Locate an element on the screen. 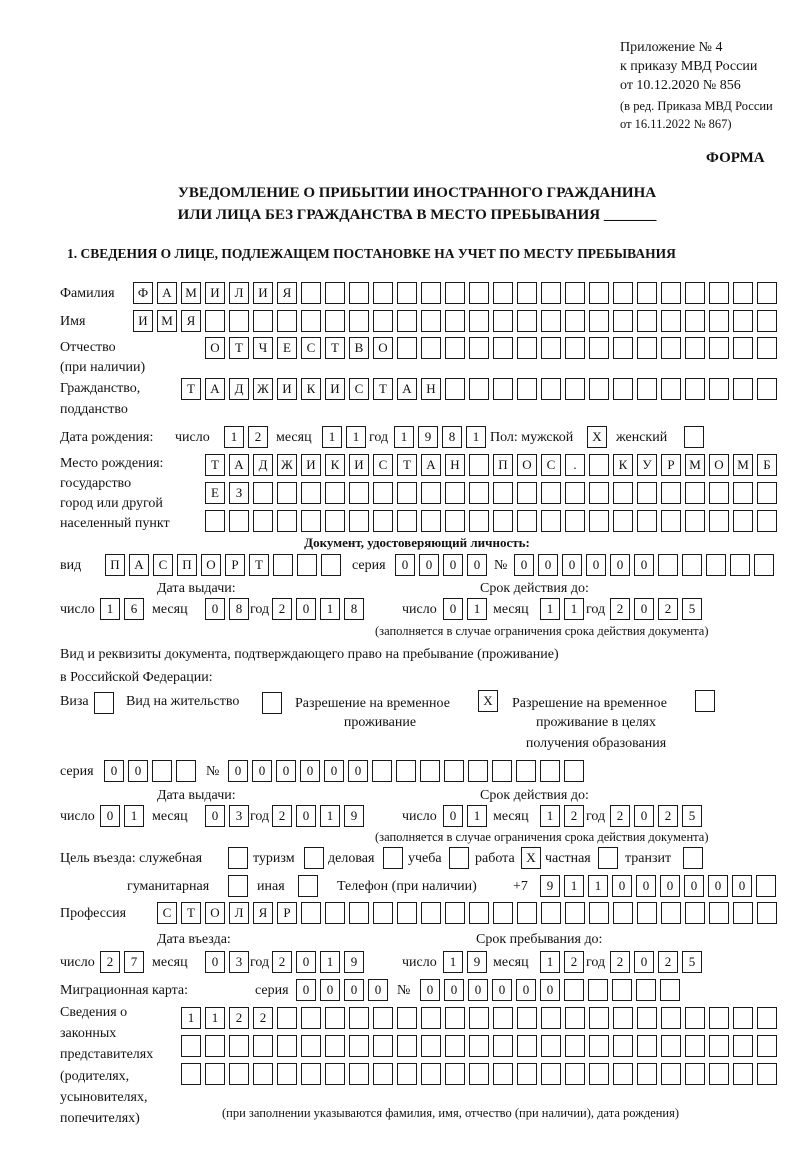 This screenshot has width=800, height=1163. char-box: П is located at coordinates (503, 465).